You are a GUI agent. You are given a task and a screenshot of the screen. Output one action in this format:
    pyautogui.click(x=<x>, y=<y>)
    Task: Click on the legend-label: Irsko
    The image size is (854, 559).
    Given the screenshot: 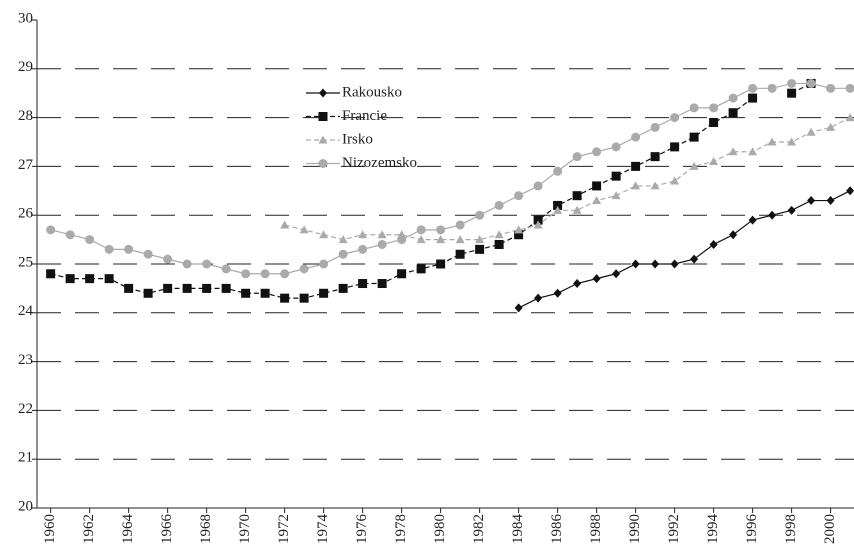 What is the action you would take?
    pyautogui.click(x=357, y=139)
    